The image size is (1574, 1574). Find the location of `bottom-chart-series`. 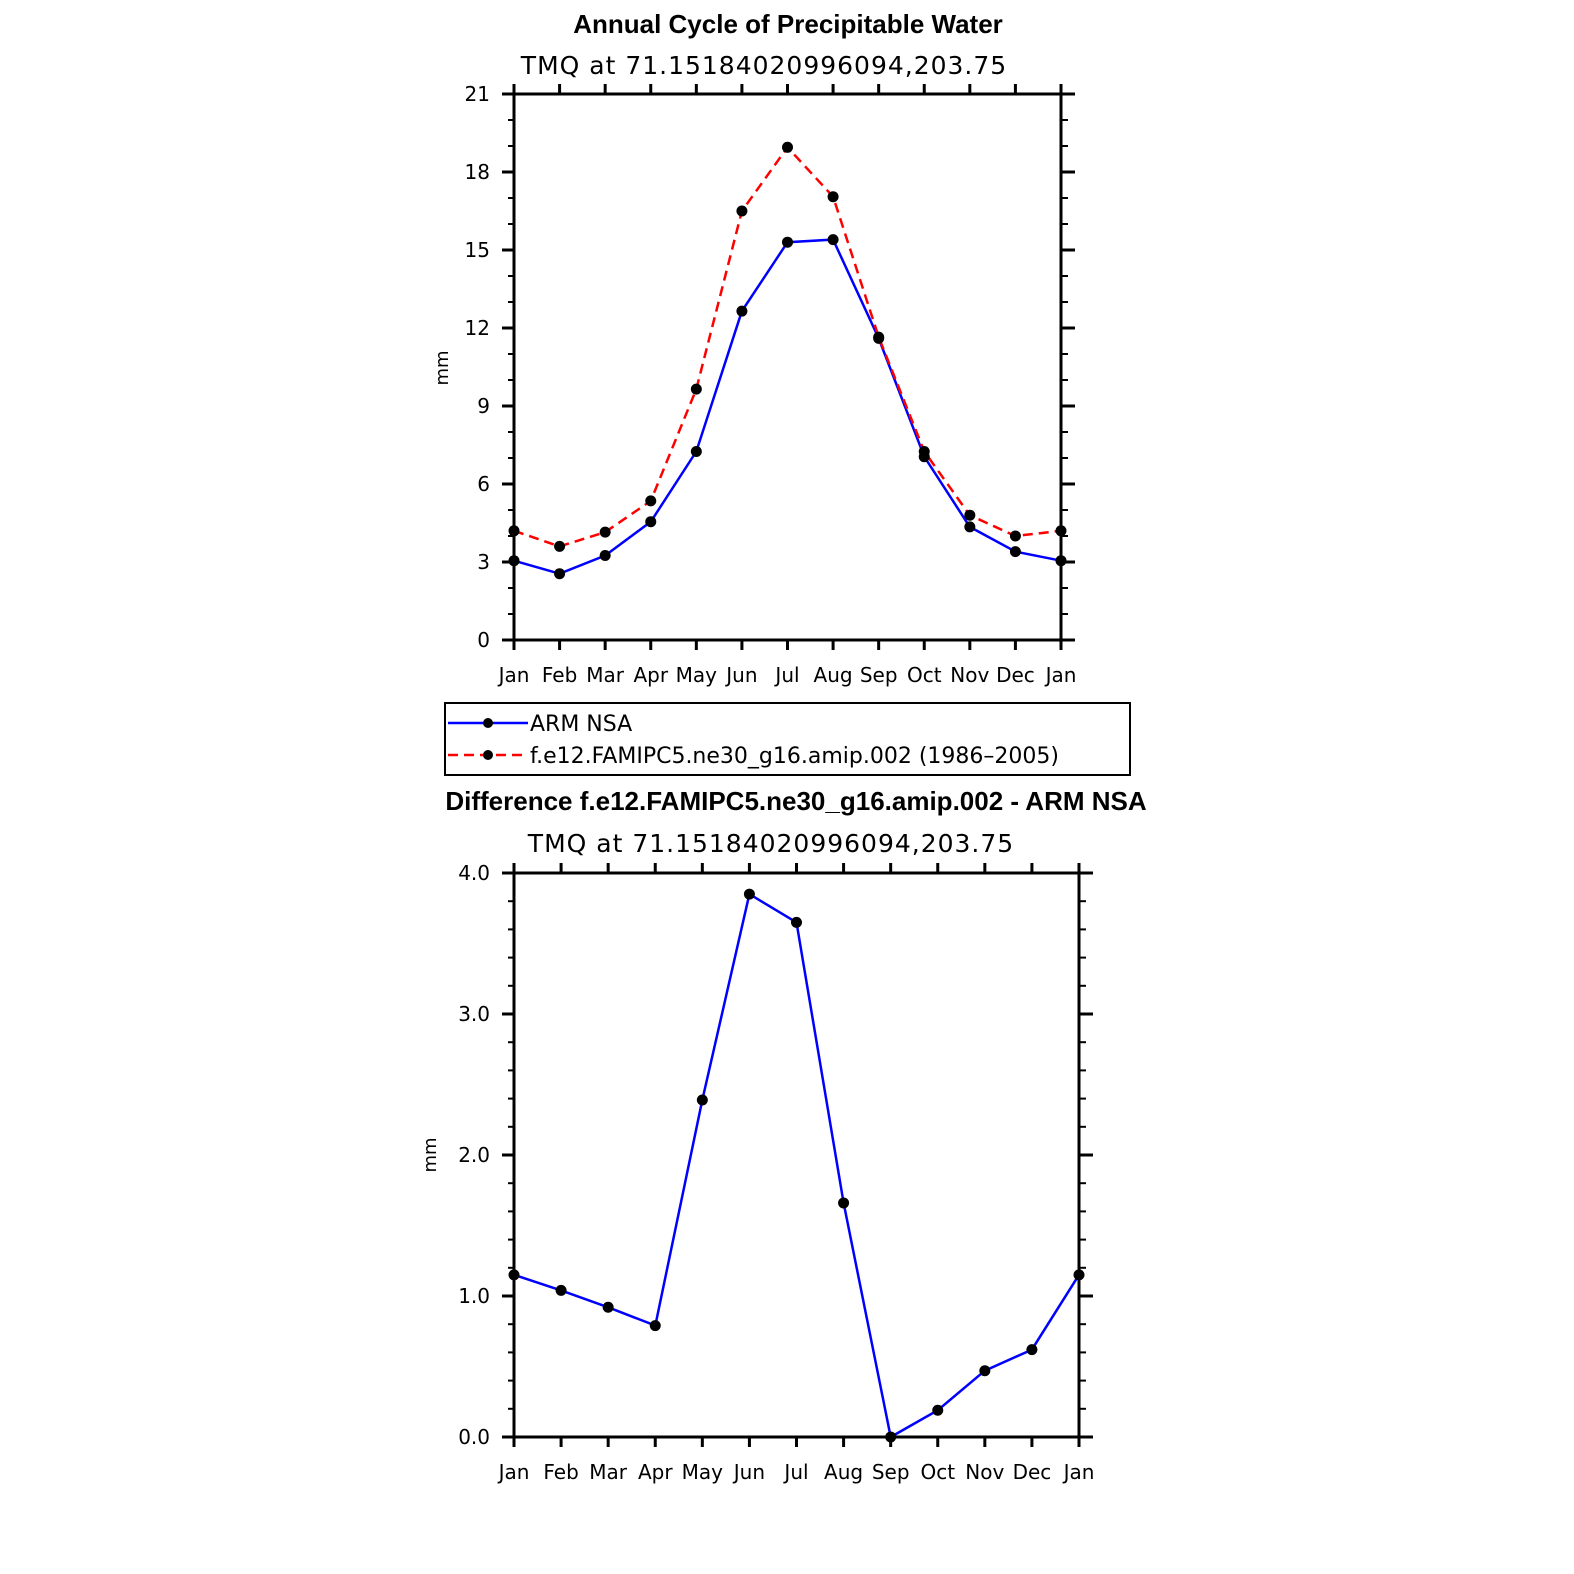

bottom-chart-series is located at coordinates (796, 1165).